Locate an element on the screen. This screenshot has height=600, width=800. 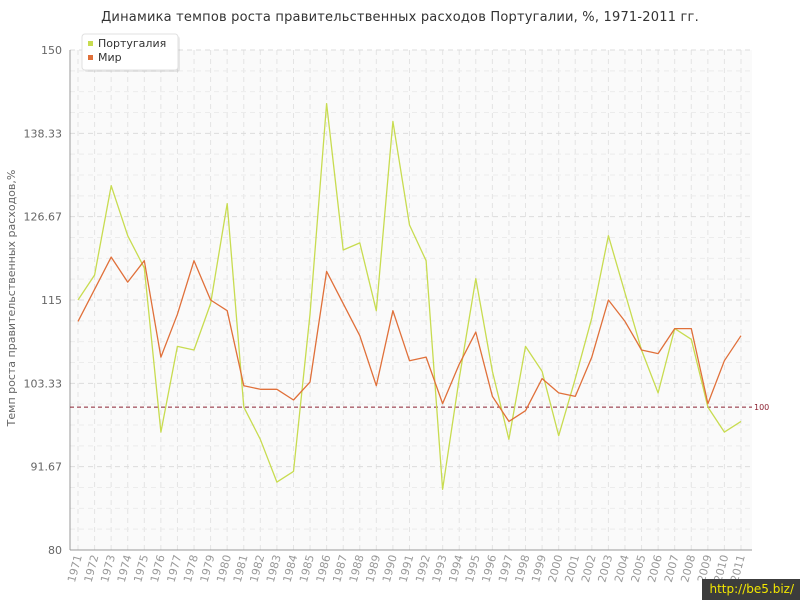
site-watermark: http://be5.biz/ is located at coordinates (751, 589).